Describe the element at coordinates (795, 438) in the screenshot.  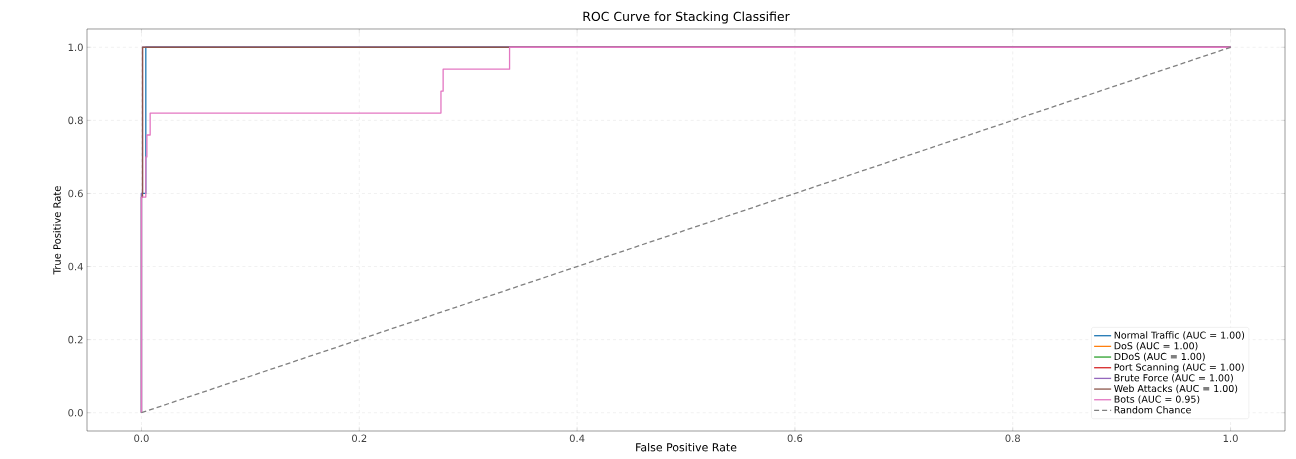
I see `x-tick-label: 0.6` at that location.